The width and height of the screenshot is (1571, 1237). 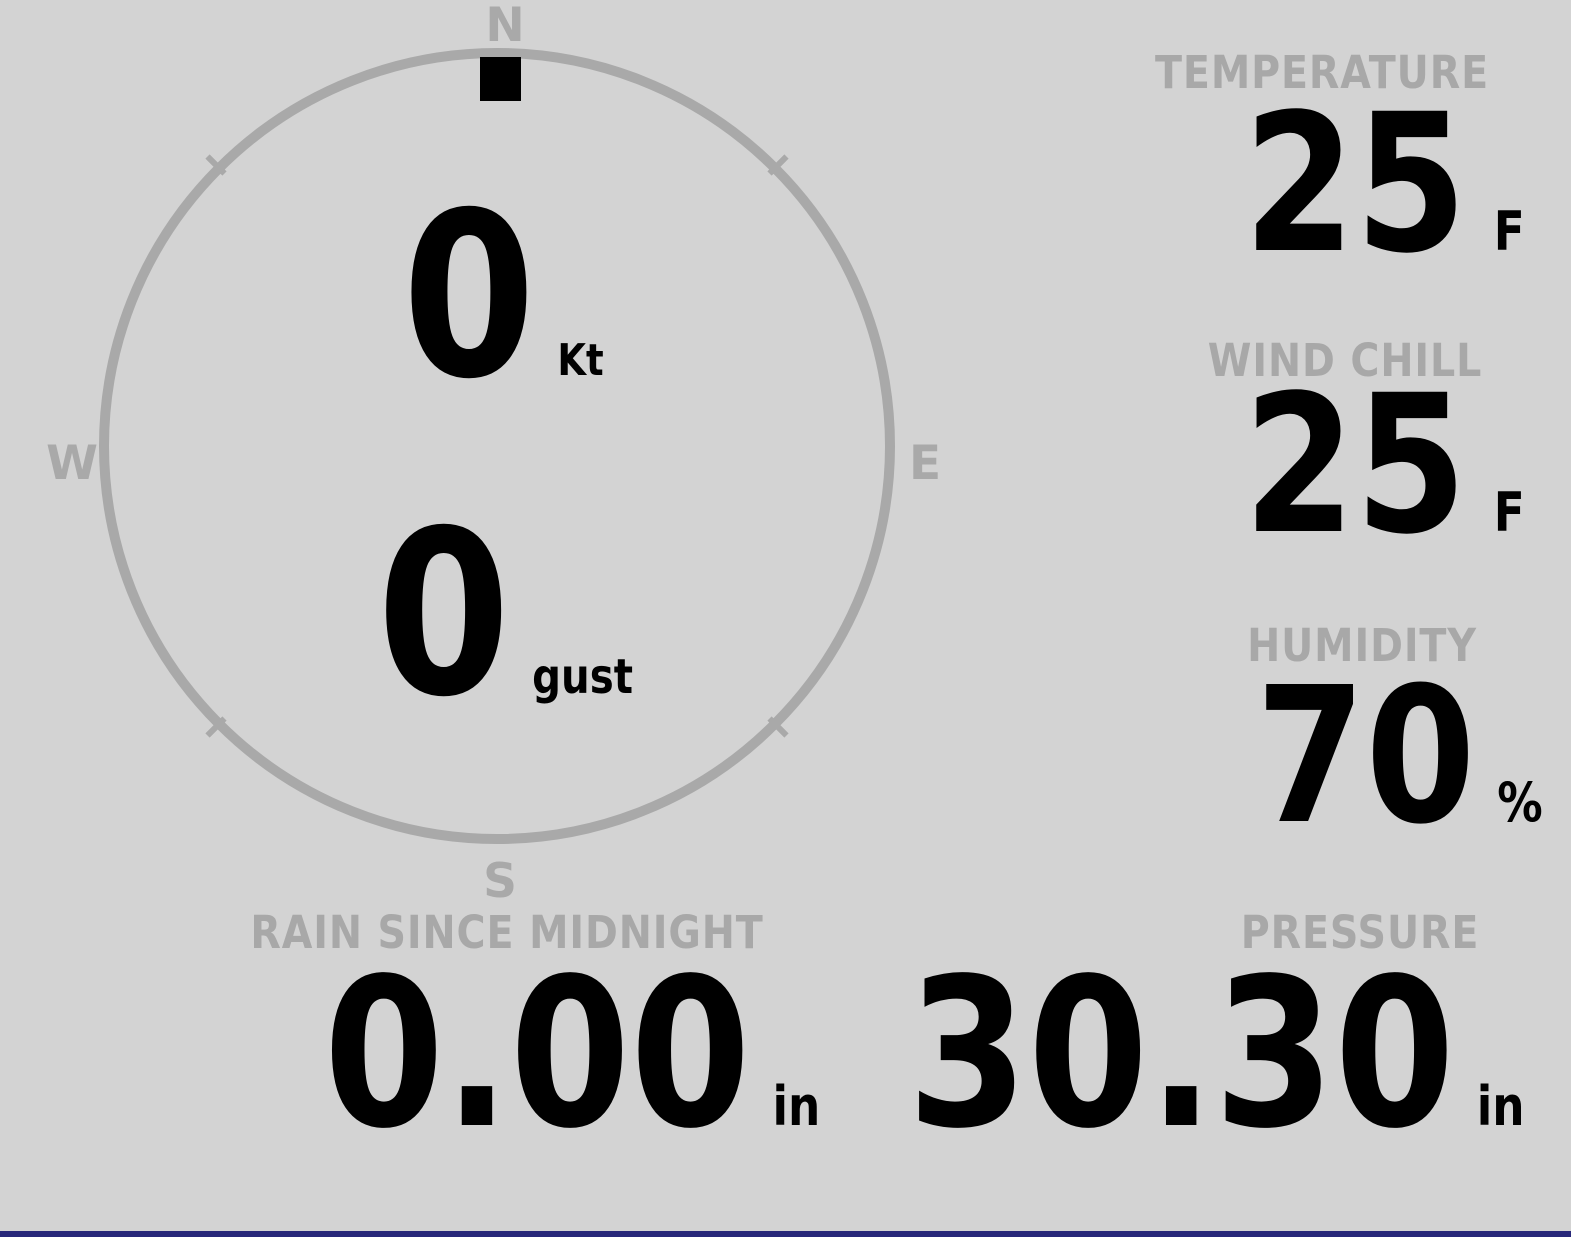 I want to click on pressure-unit: in, so click(x=1501, y=1106).